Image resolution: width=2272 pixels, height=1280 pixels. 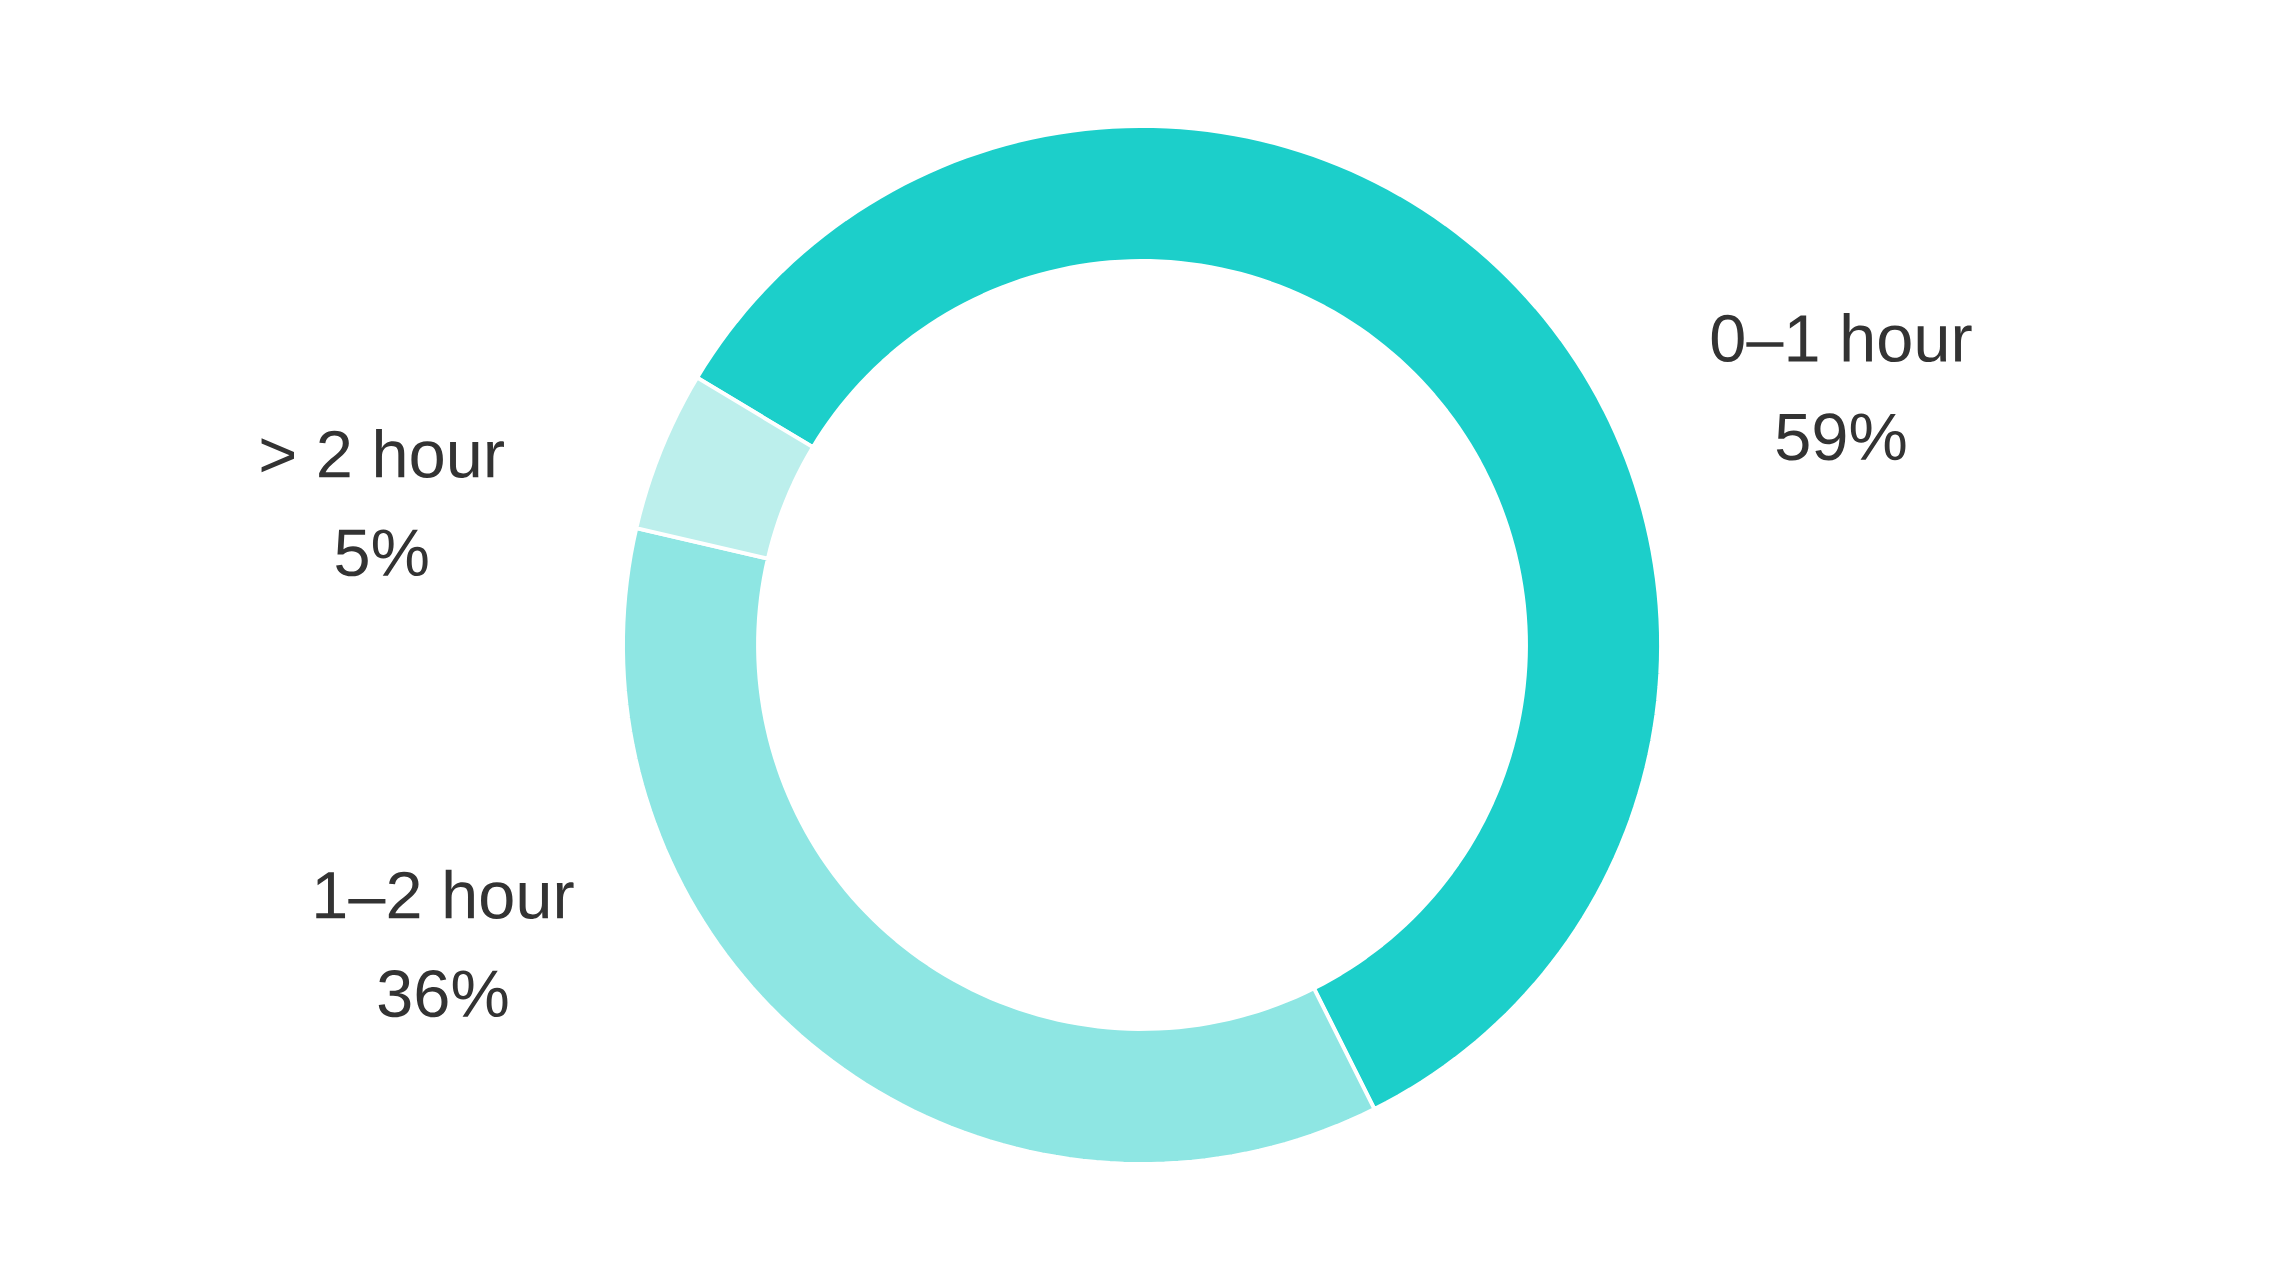 I want to click on slice-label: > 2 hour, so click(x=382, y=453).